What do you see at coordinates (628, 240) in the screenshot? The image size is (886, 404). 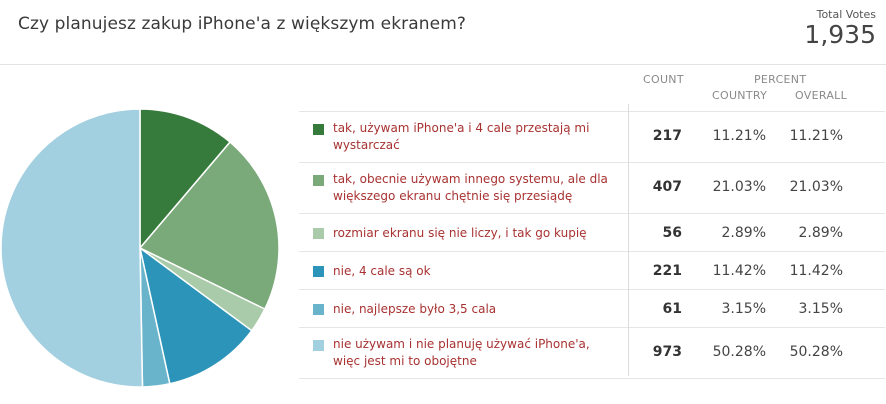 I see `column-divider` at bounding box center [628, 240].